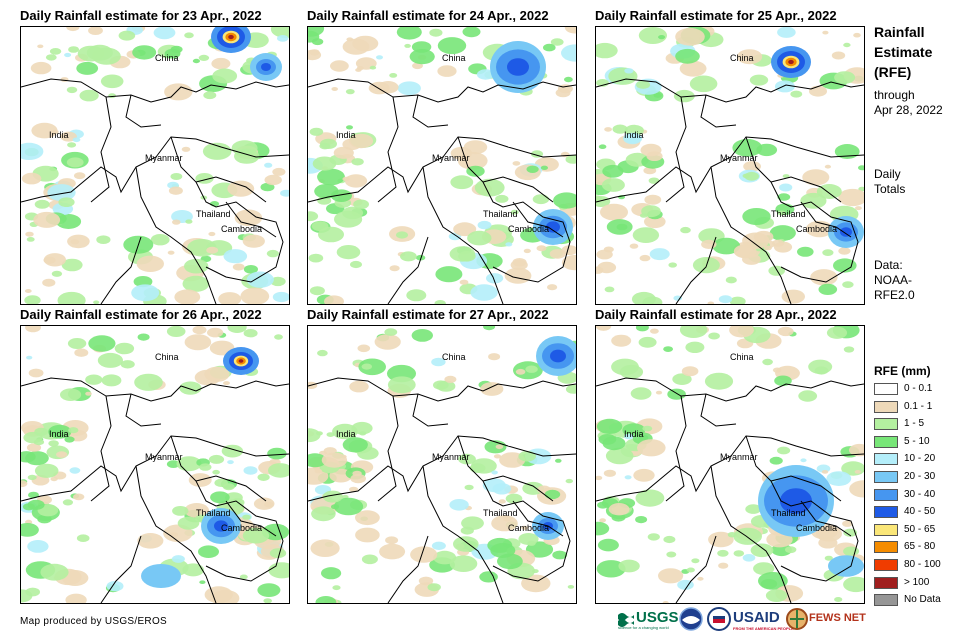 Image resolution: width=967 pixels, height=639 pixels. What do you see at coordinates (894, 95) in the screenshot?
I see `side-through-line-1: through` at bounding box center [894, 95].